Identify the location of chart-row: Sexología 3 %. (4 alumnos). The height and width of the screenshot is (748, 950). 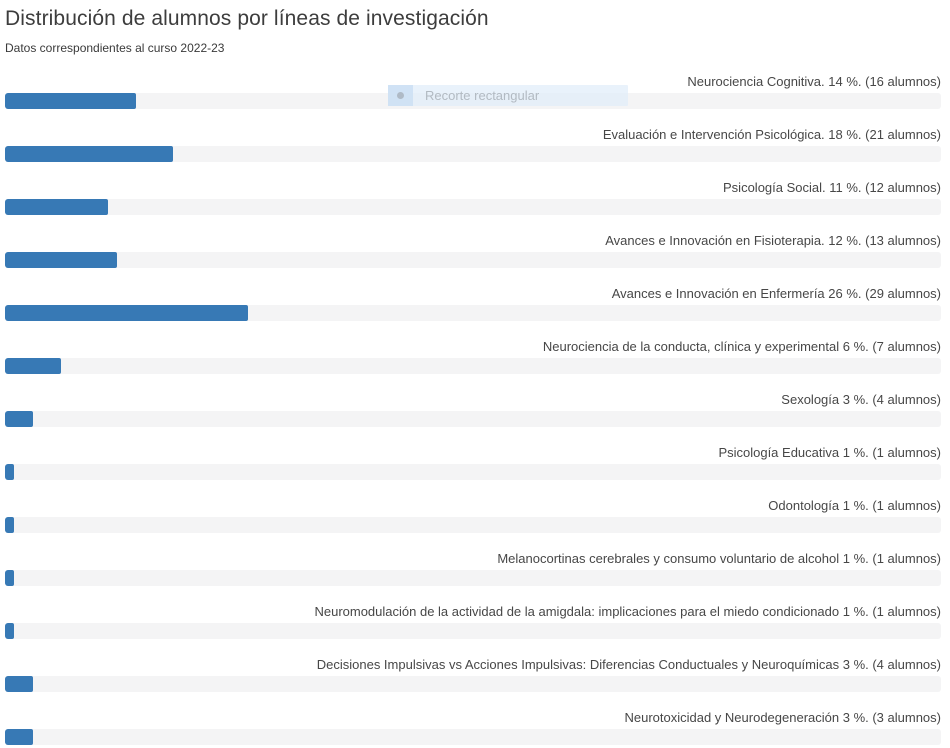
(473, 400).